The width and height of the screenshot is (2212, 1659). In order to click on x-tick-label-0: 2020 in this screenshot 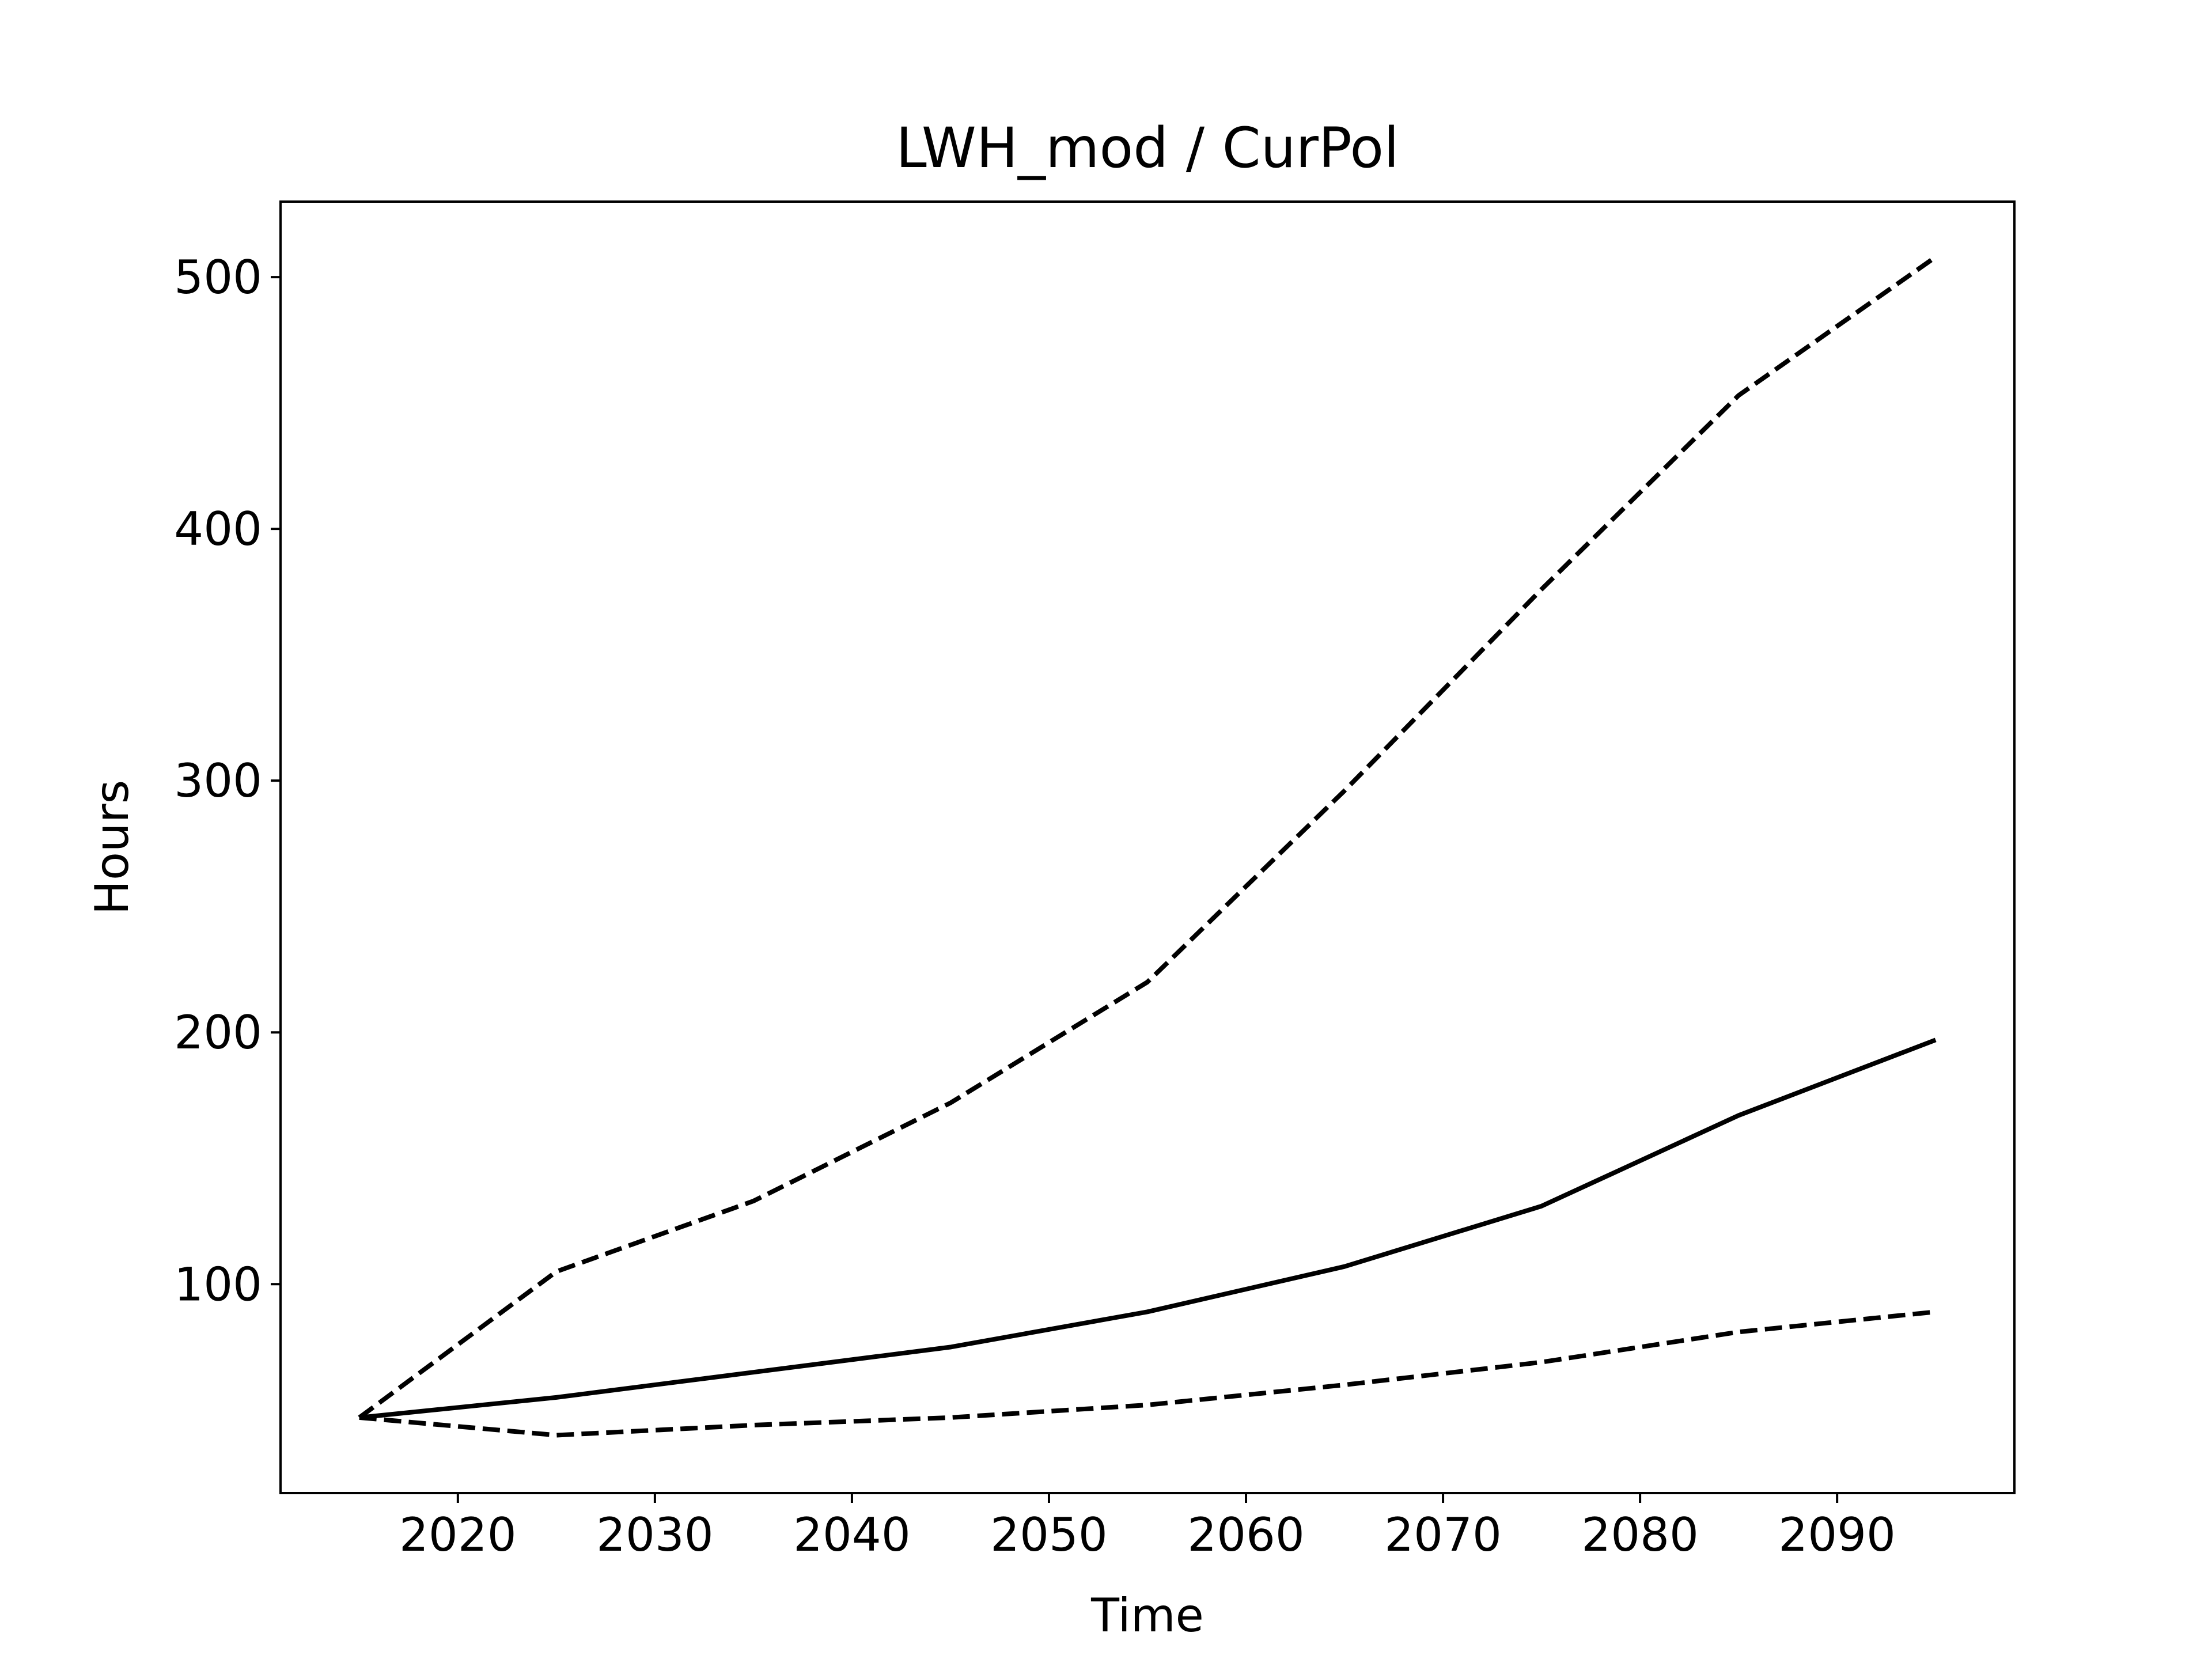, I will do `click(458, 1535)`.